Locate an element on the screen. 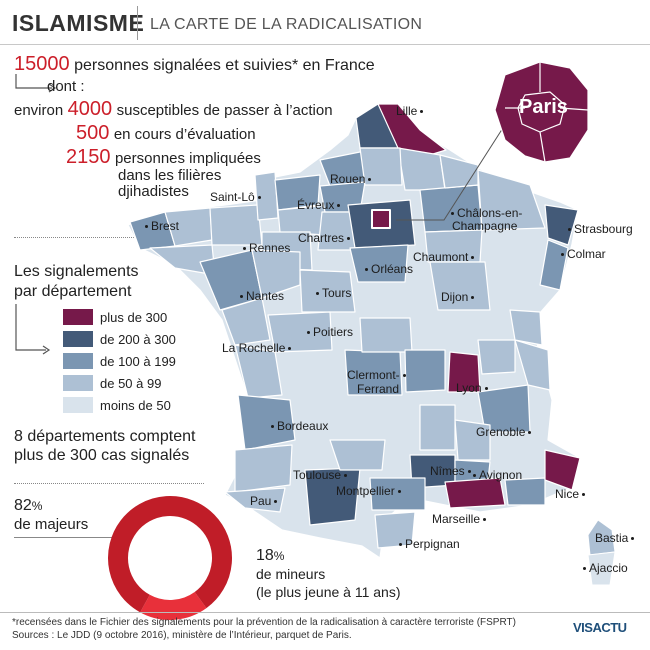  legend-label: plus de 300 is located at coordinates (134, 317).